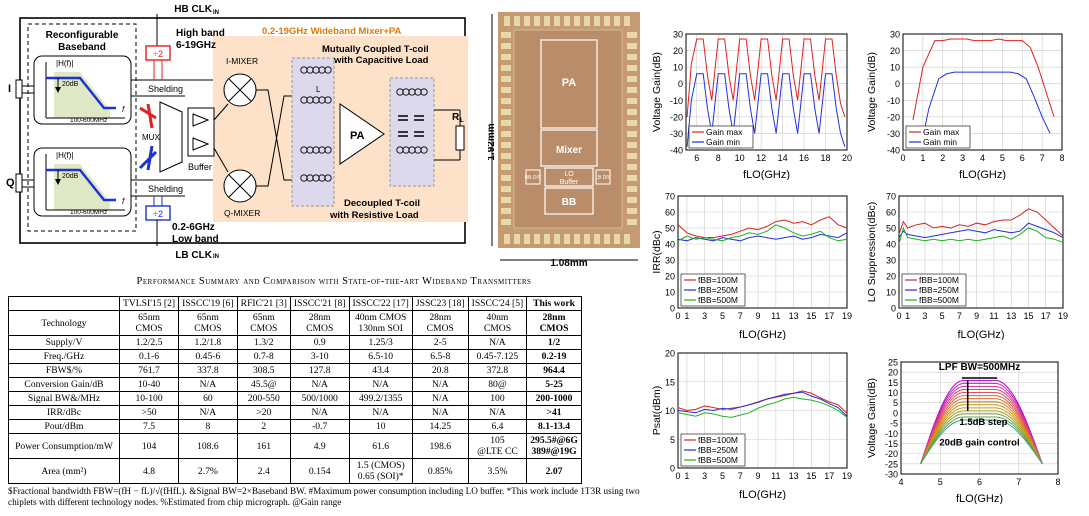  I want to click on x-tick-label: 19, so click(847, 476).